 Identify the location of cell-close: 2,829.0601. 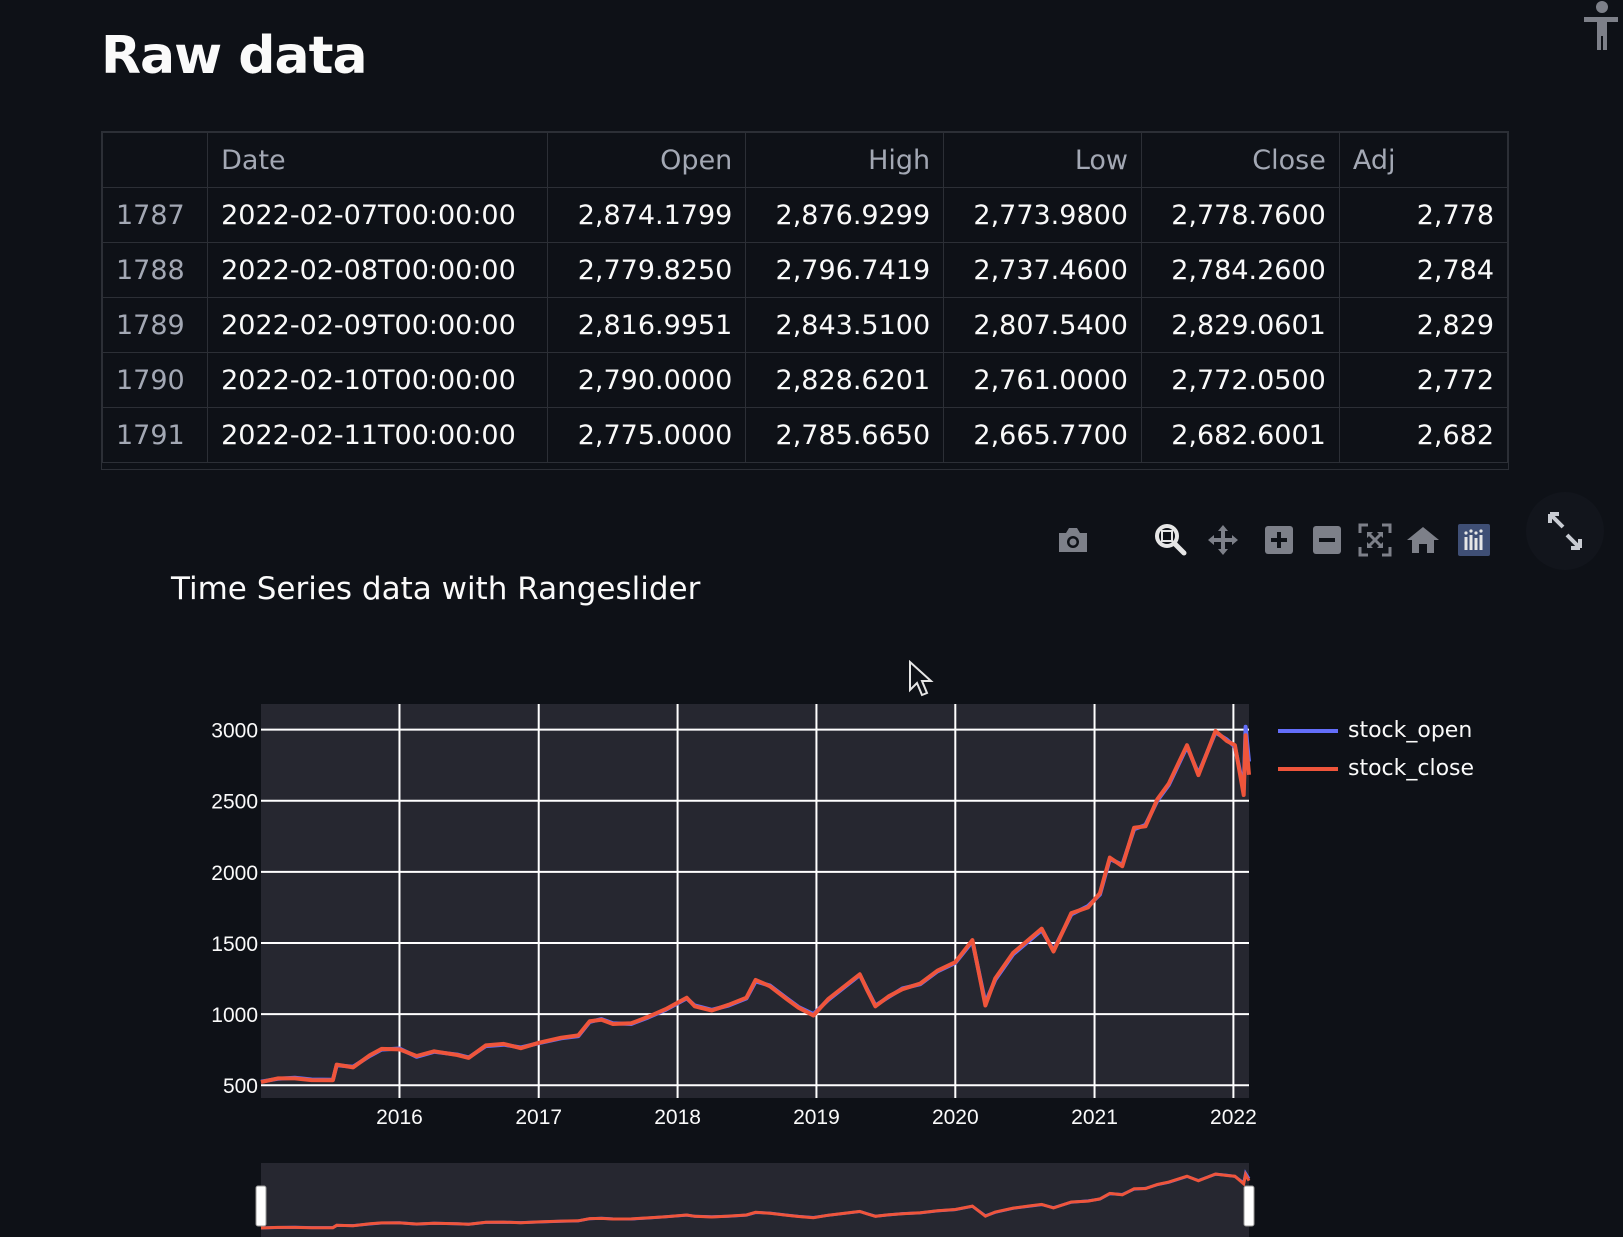
(1240, 325).